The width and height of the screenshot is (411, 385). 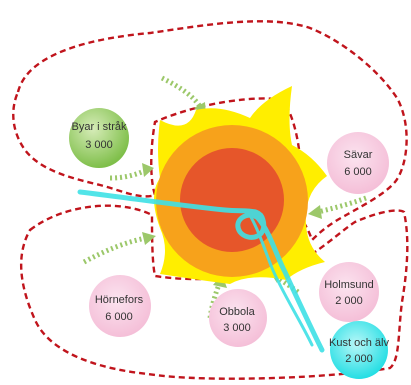 I want to click on arrow-savar, so click(x=337, y=207).